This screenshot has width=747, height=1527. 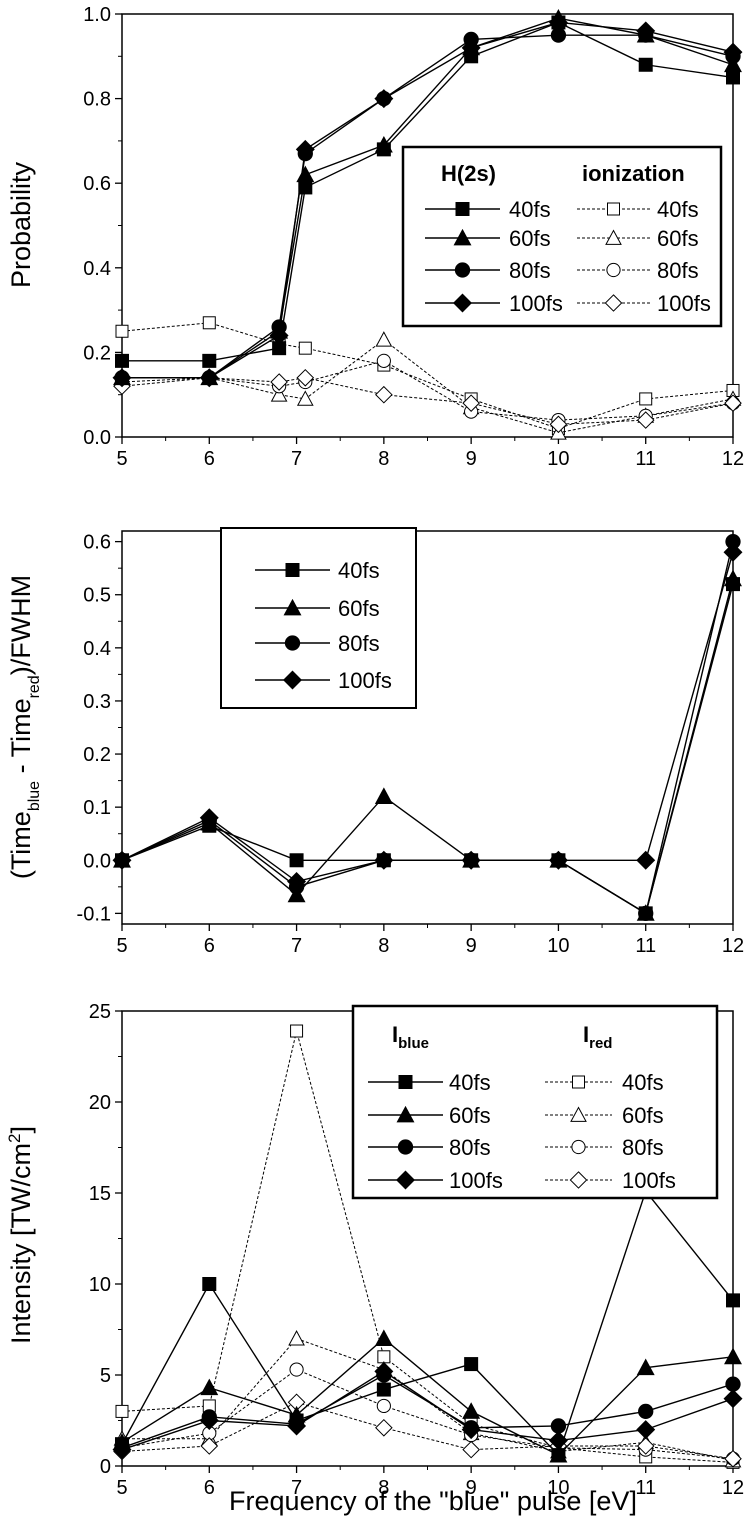 I want to click on probability-x-tick-label: 12, so click(x=733, y=459).